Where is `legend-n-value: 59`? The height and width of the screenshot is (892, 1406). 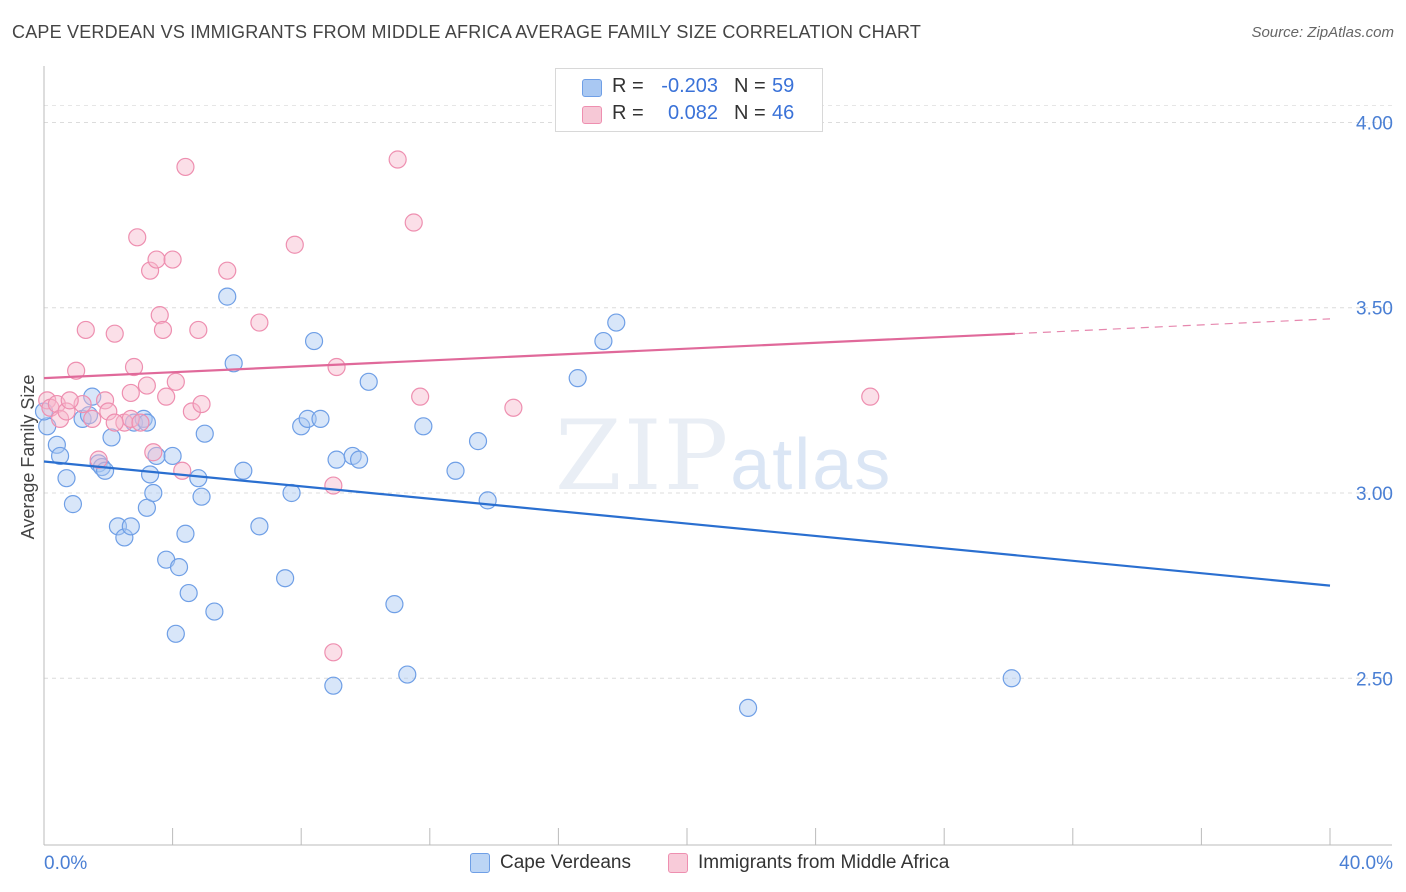
legend-n-value: 59 is located at coordinates (783, 86).